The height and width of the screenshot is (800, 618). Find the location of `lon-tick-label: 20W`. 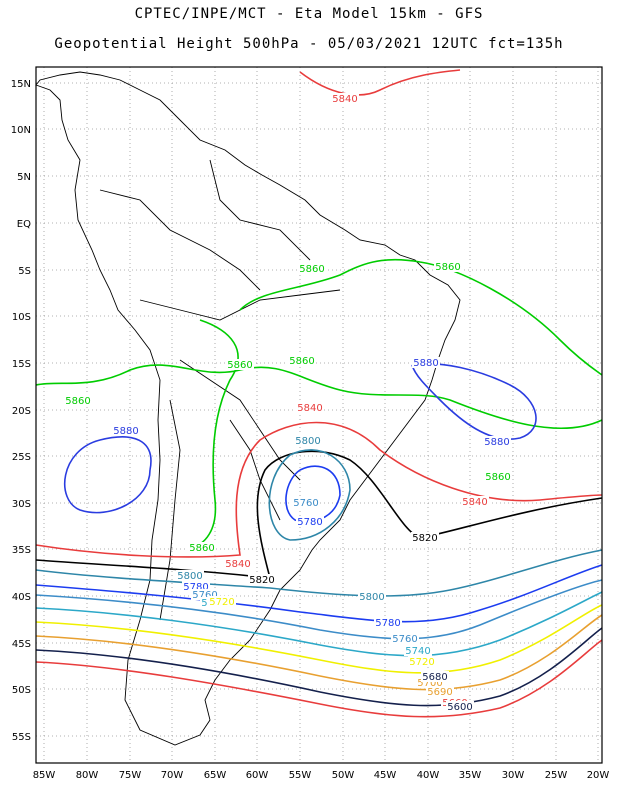

lon-tick-label: 20W is located at coordinates (598, 775).